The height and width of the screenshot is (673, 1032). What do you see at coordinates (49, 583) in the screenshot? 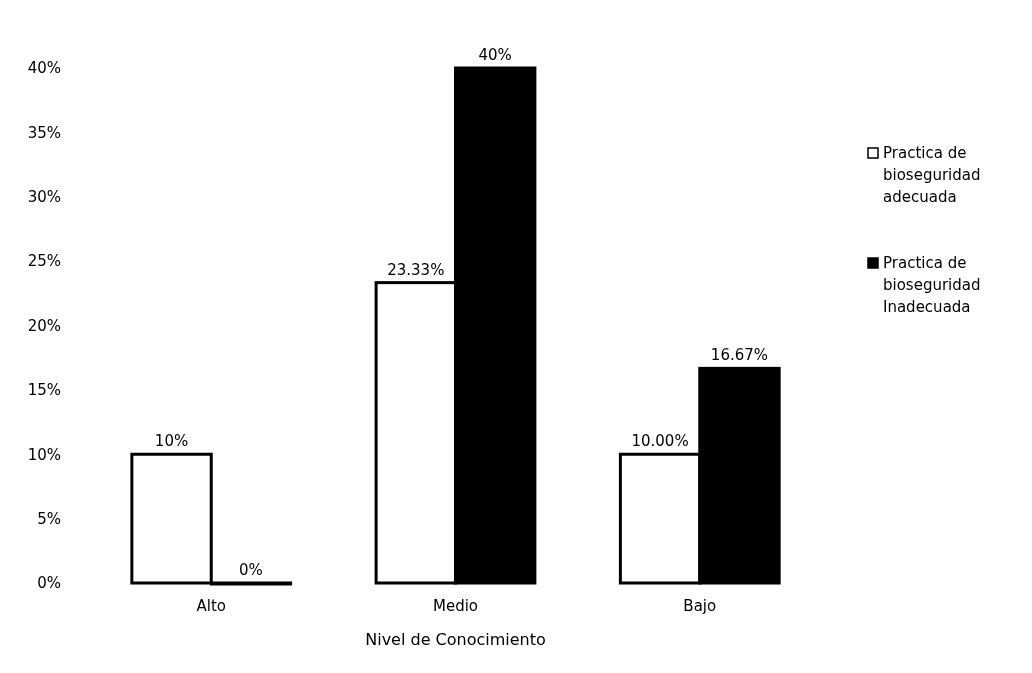
I see `y-tick-label: 0%` at bounding box center [49, 583].